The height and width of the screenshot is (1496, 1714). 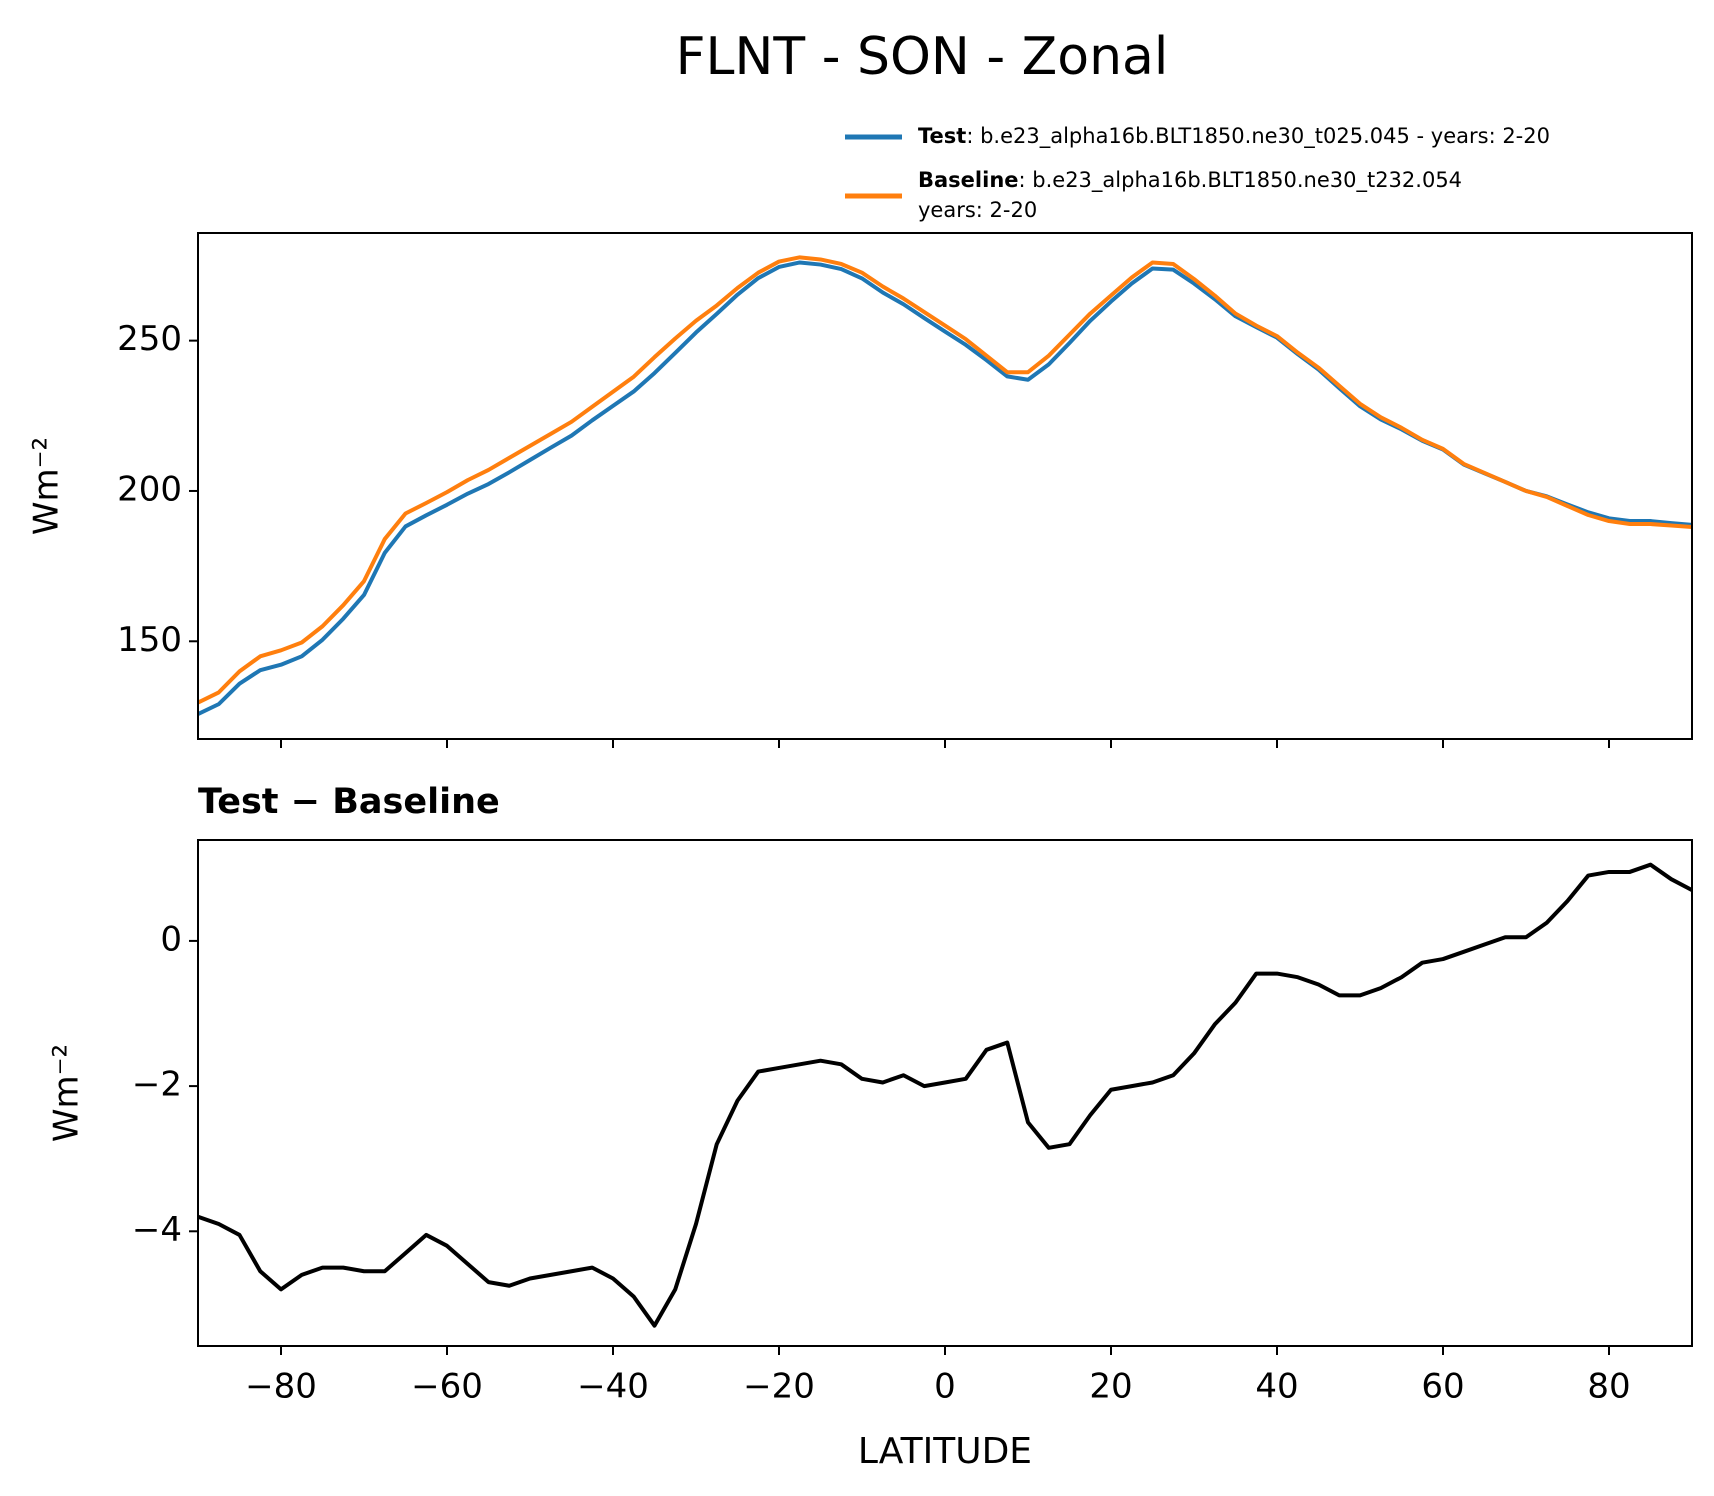 What do you see at coordinates (149, 339) in the screenshot?
I see `y-tick-label: 250` at bounding box center [149, 339].